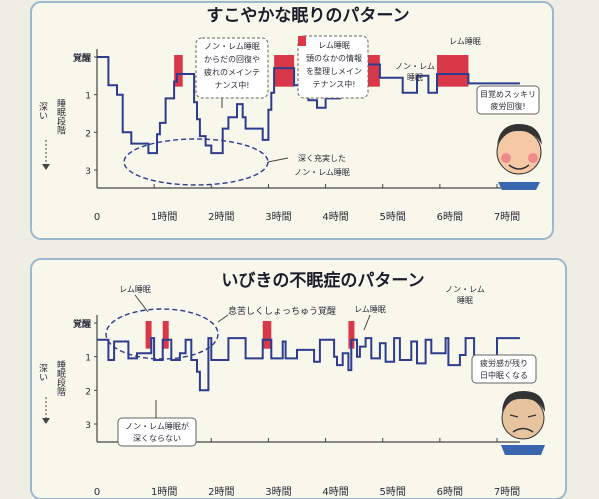  Describe the element at coordinates (507, 106) in the screenshot. I see `p1-label-wake-2: 疲労回復!` at that location.